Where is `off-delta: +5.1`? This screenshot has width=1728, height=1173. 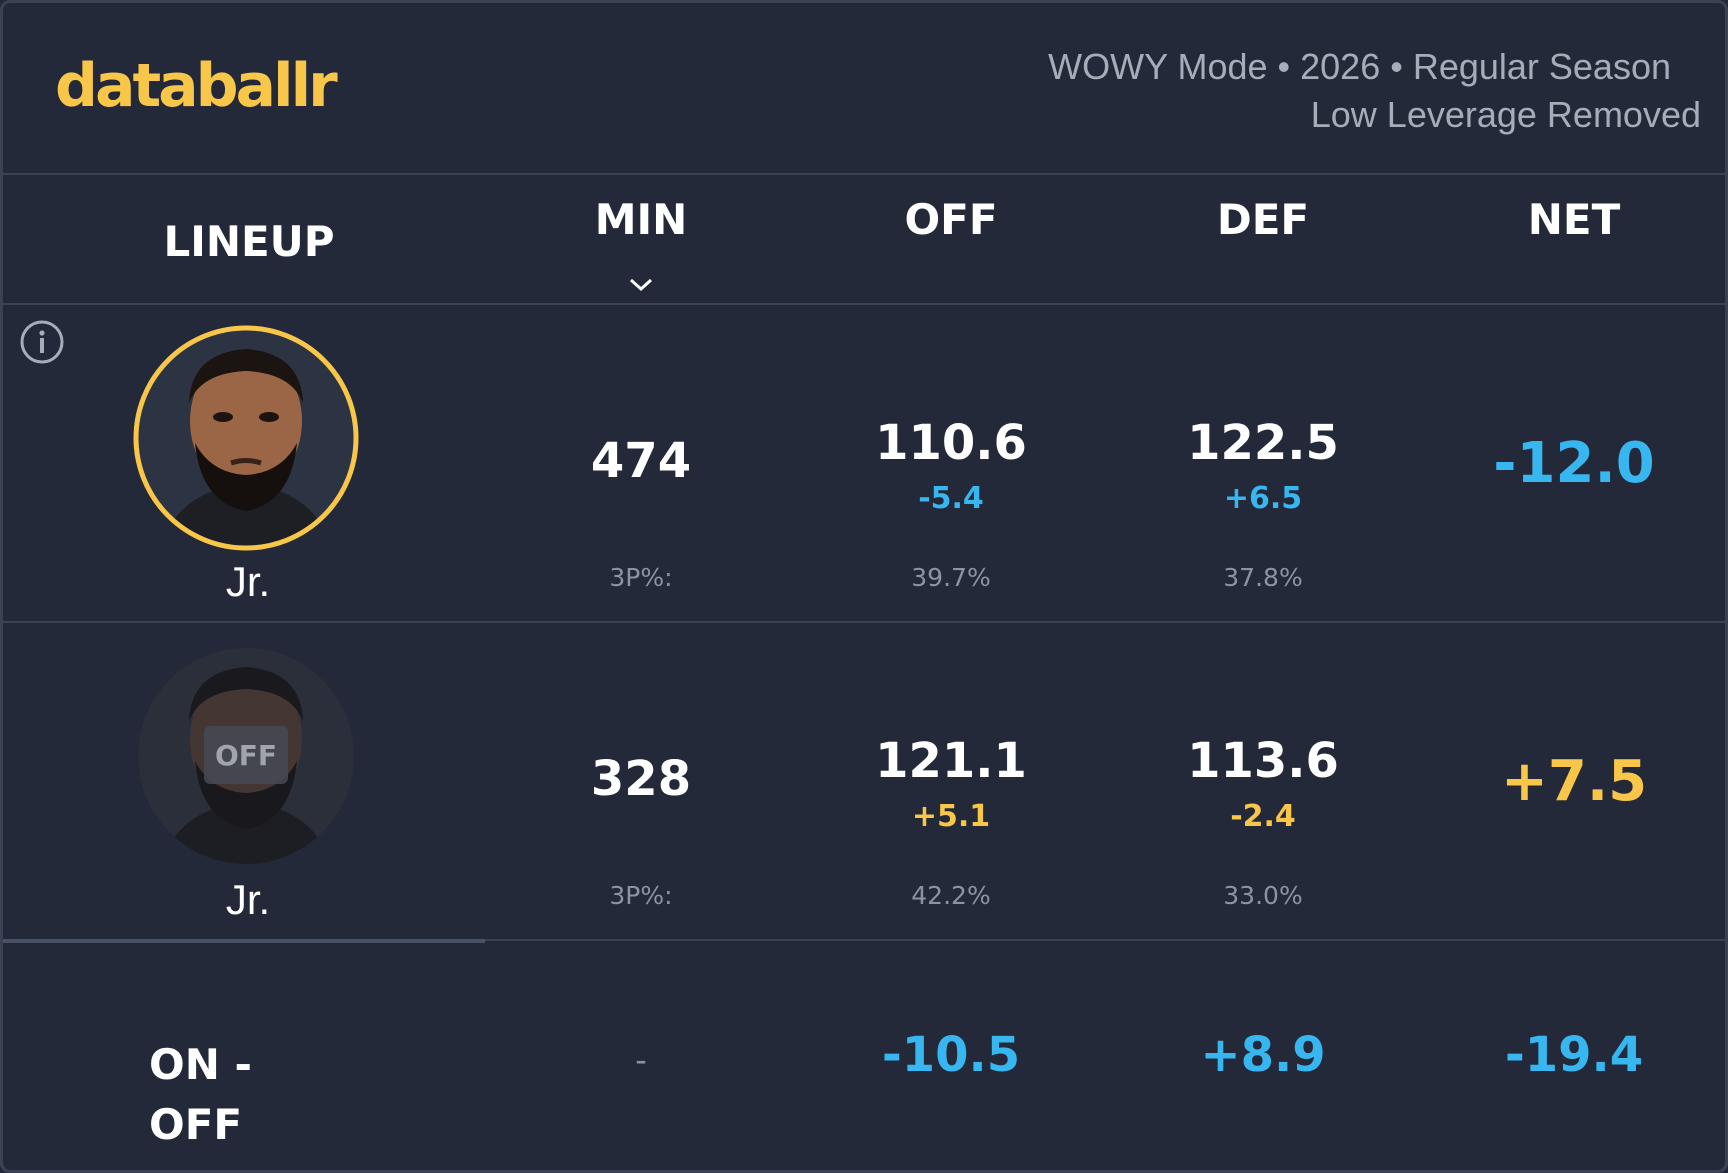
off-delta: +5.1 is located at coordinates (951, 816).